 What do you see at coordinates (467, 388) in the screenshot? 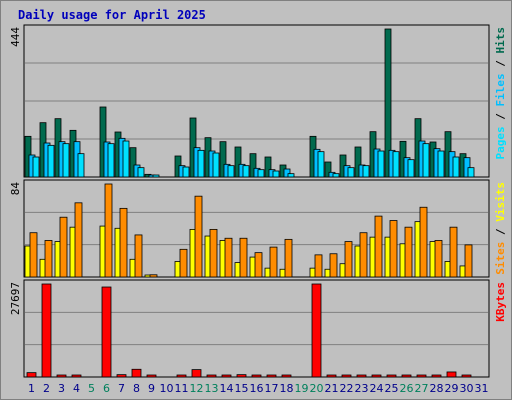
I see `x-tick-label-day-30: 30` at bounding box center [467, 388].